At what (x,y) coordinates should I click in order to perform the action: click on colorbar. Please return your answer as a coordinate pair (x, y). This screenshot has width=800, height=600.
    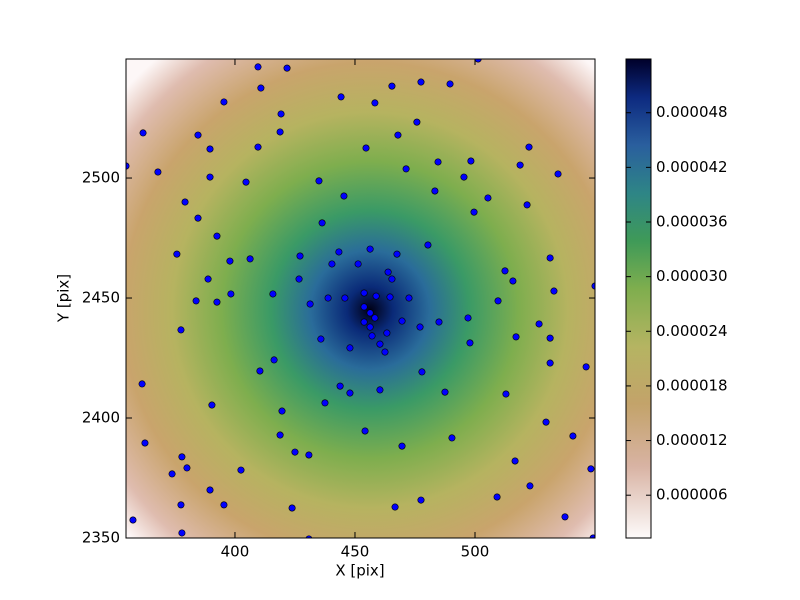
    Looking at the image, I should click on (638, 298).